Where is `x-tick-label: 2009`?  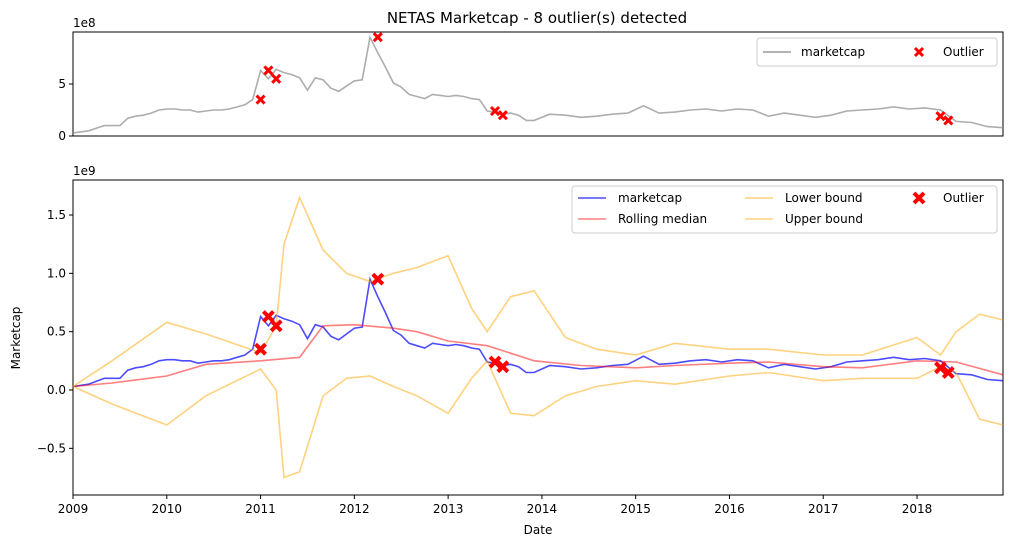 x-tick-label: 2009 is located at coordinates (73, 509).